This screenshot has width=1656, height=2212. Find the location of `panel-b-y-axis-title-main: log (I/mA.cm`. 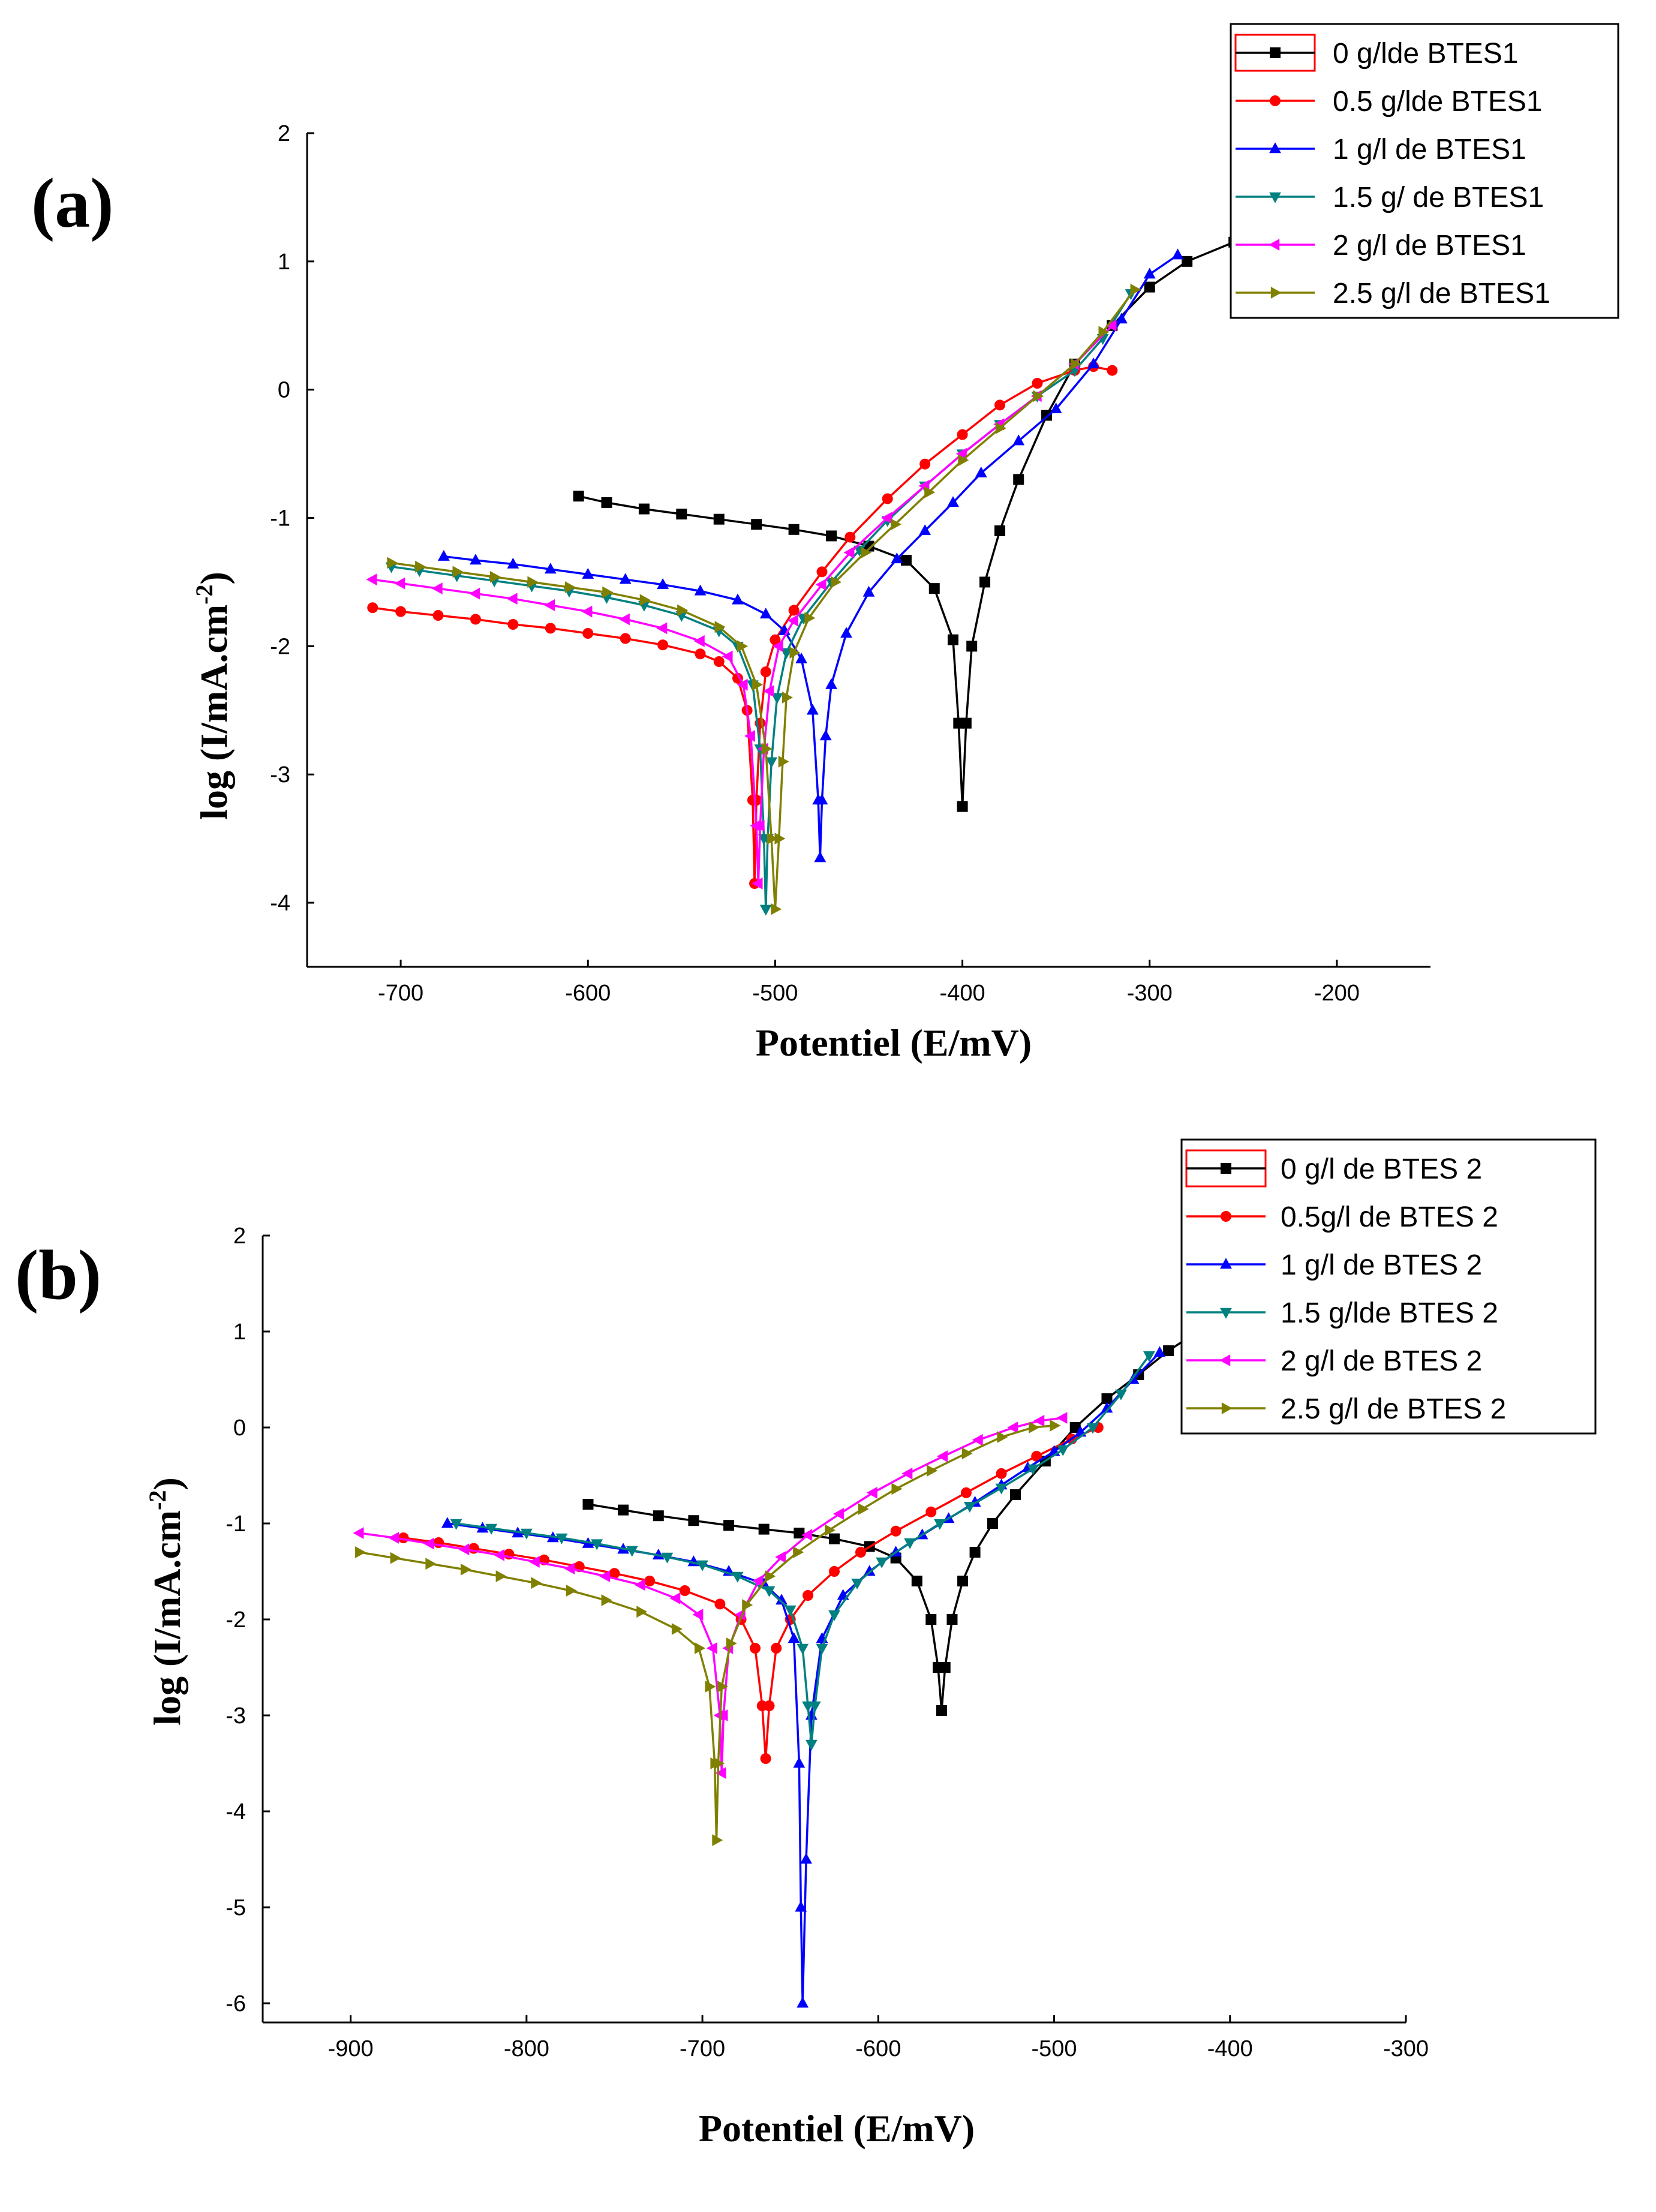

panel-b-y-axis-title-main: log (I/mA.cm is located at coordinates (167, 1618).